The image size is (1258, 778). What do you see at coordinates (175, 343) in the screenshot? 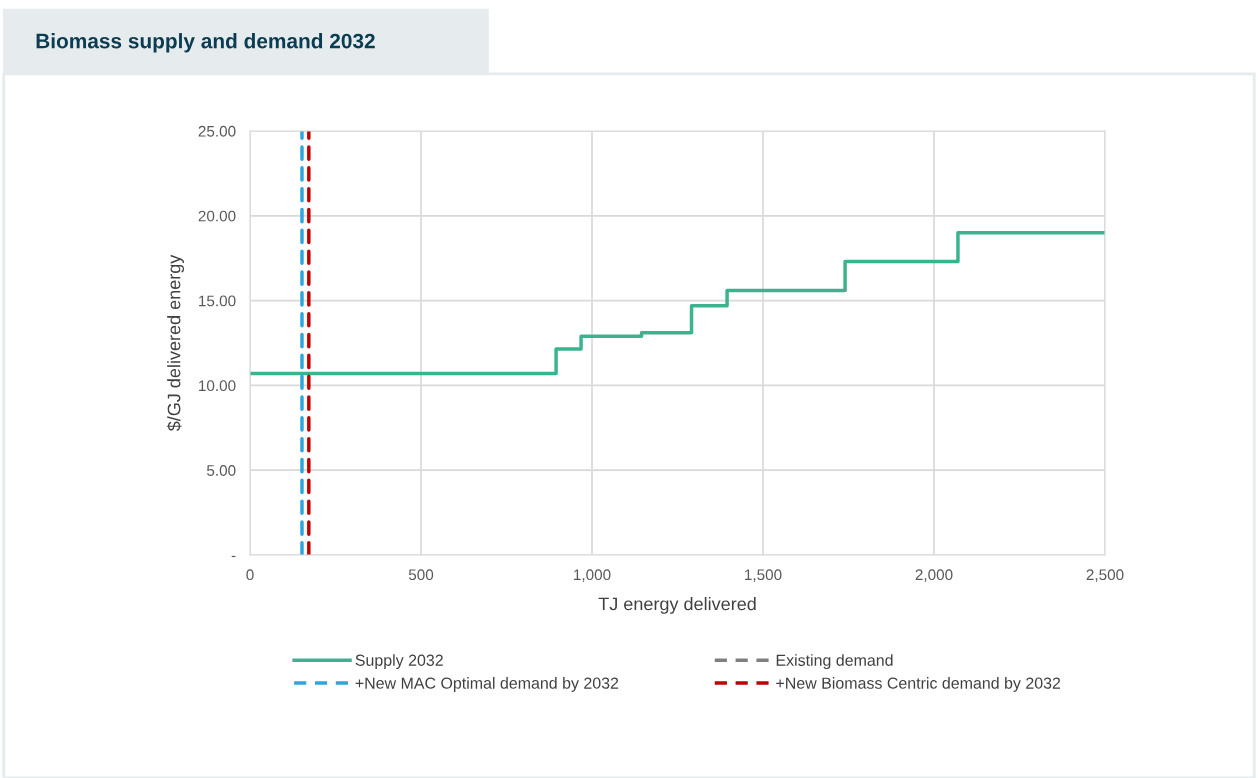
I see `y-axis-title: $/GJ delivered energy` at bounding box center [175, 343].